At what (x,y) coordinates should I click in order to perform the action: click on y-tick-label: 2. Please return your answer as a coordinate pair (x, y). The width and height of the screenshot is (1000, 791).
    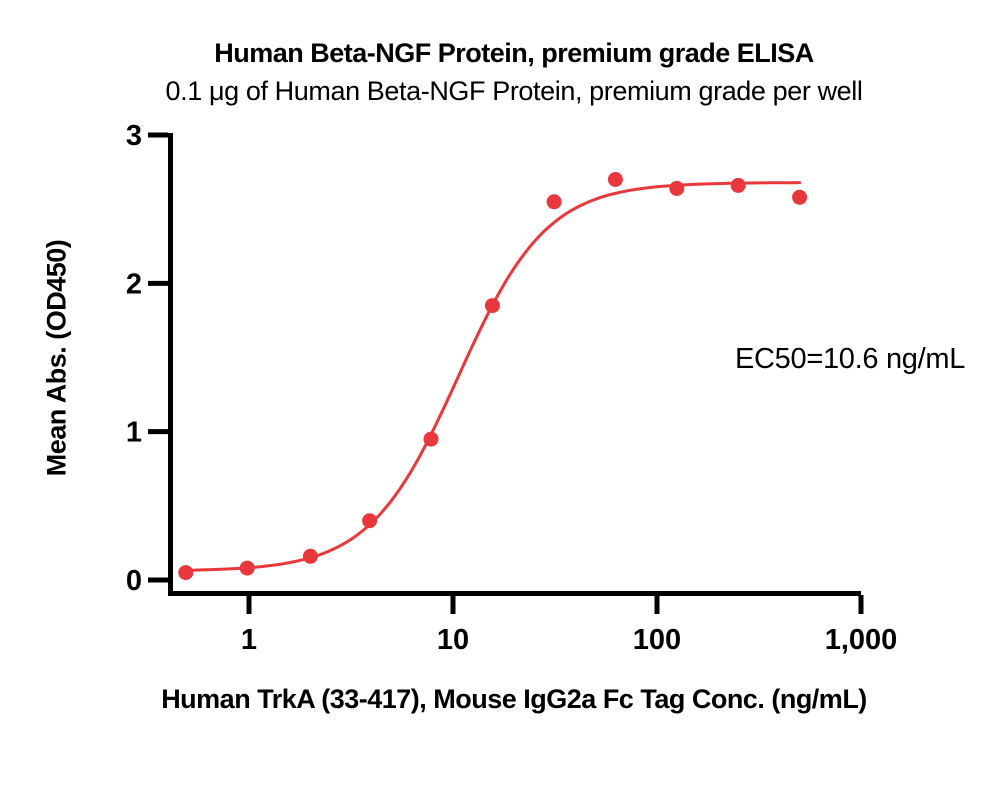
    Looking at the image, I should click on (134, 284).